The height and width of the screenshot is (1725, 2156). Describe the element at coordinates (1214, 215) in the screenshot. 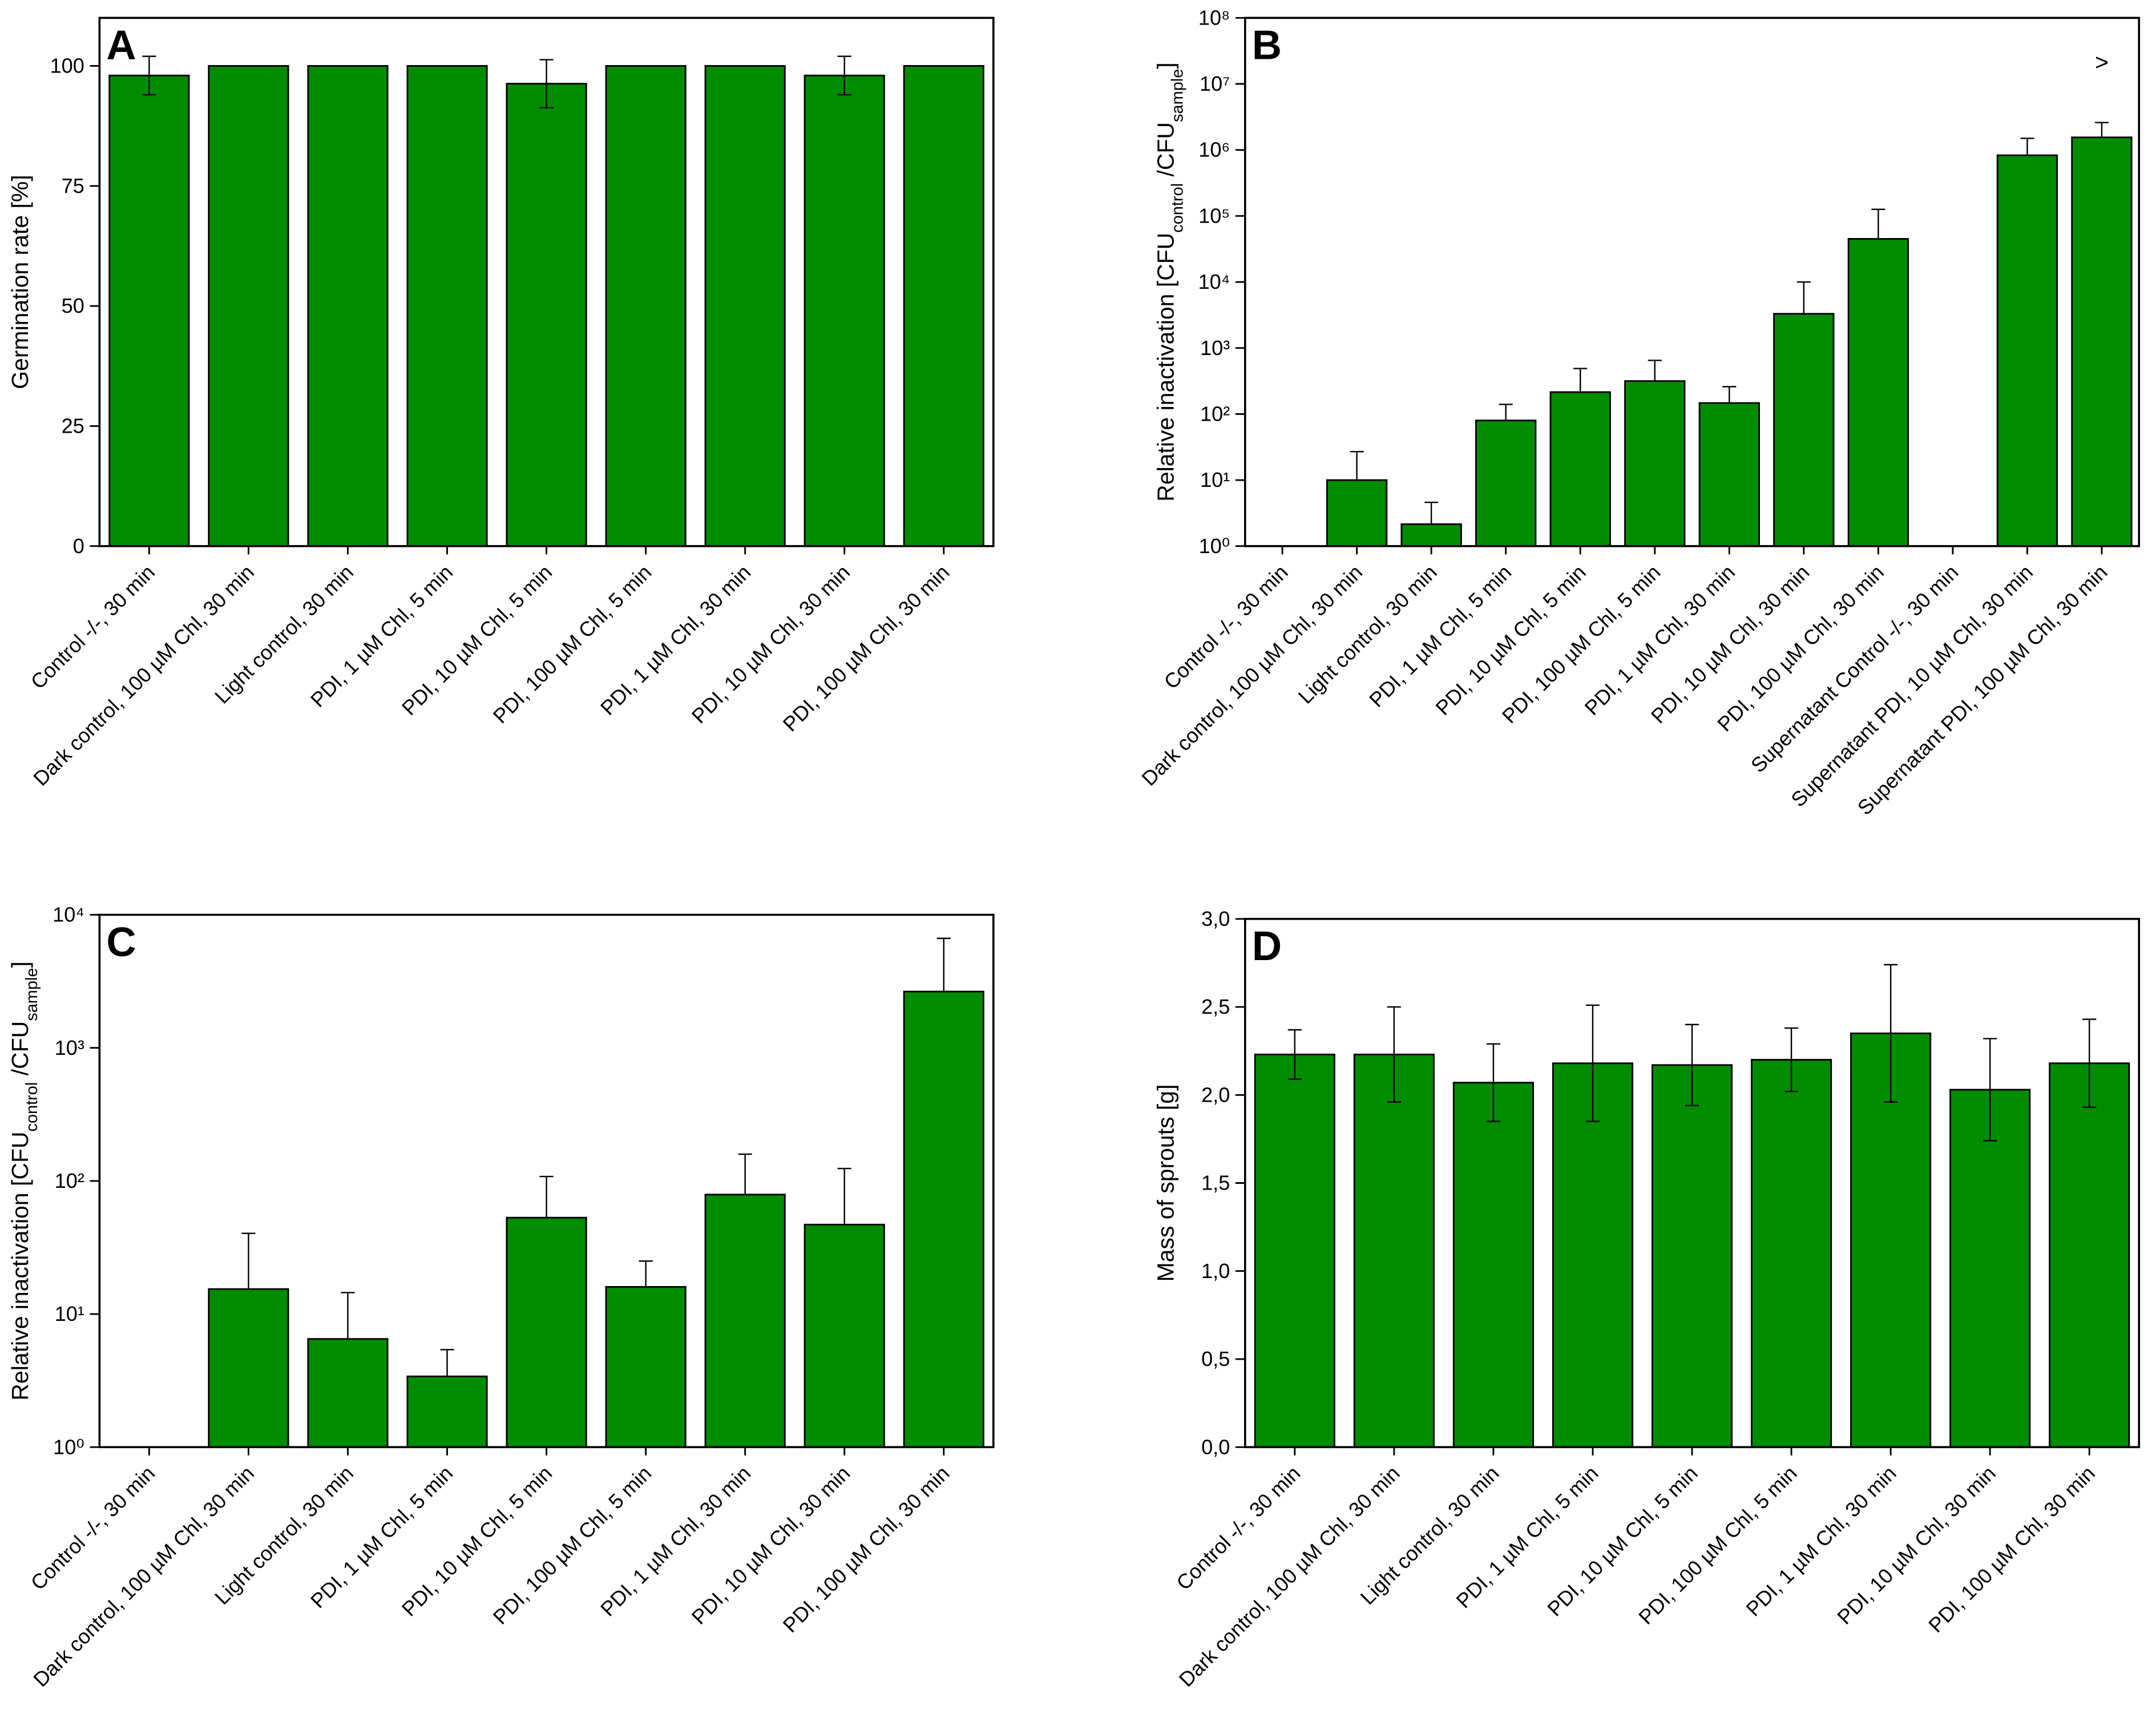

I see `y-tick-label: 10⁵` at that location.